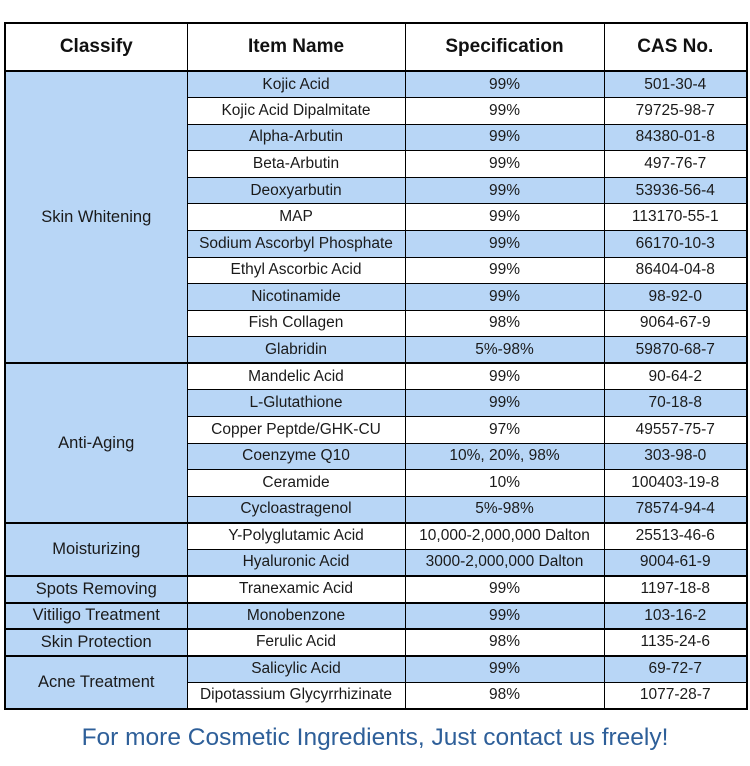  I want to click on table-row: Nicotinamide 99% 98-92-0, so click(376, 297).